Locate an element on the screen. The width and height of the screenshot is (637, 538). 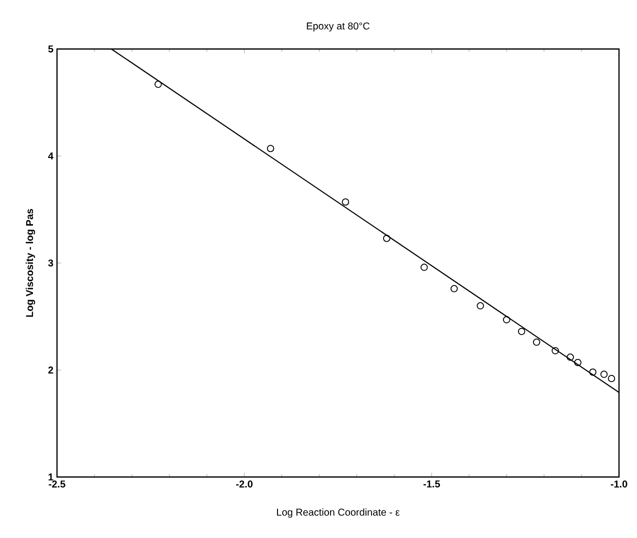
x-tick-label: -2.0 is located at coordinates (244, 484).